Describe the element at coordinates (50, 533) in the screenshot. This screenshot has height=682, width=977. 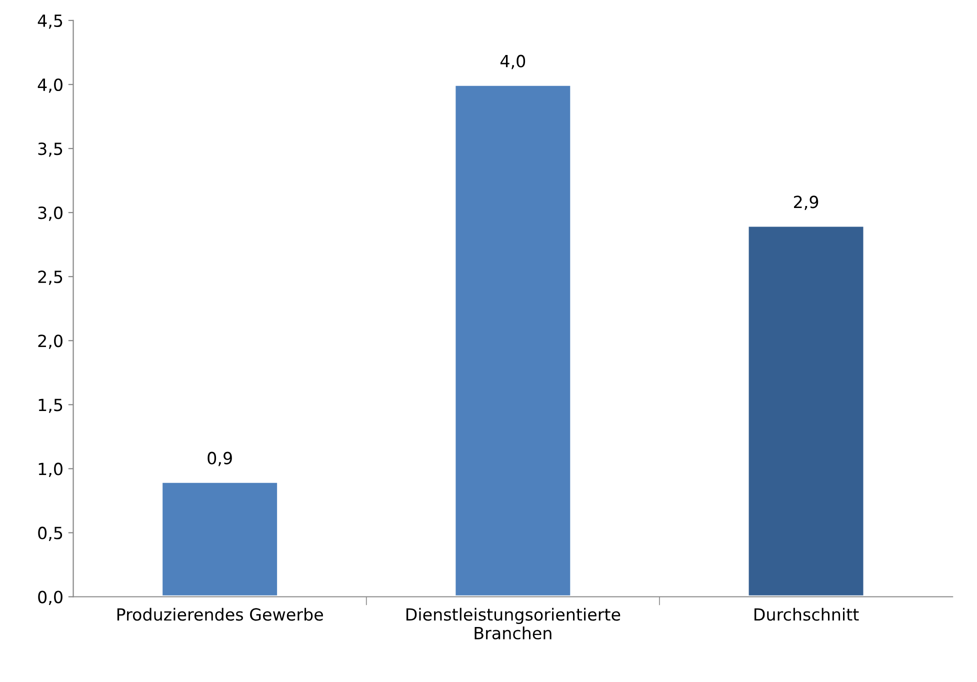
I see `y-tick-label: 0,5` at that location.